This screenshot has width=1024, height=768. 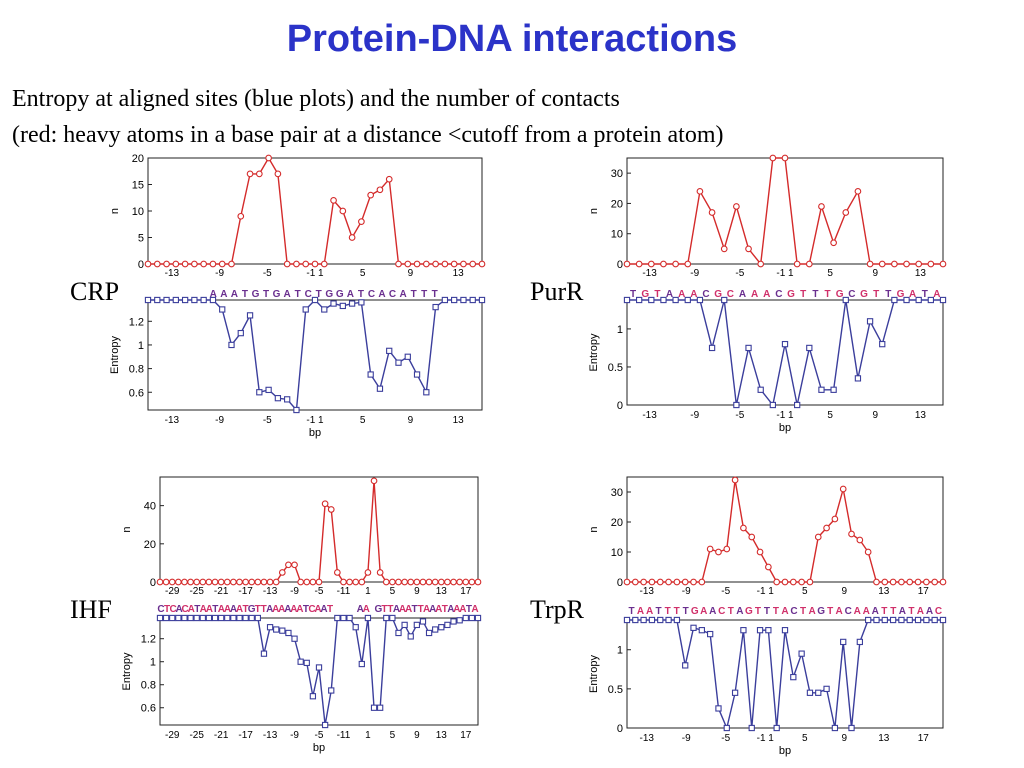 I want to click on contacts-xtick-label: 9, so click(x=876, y=273).